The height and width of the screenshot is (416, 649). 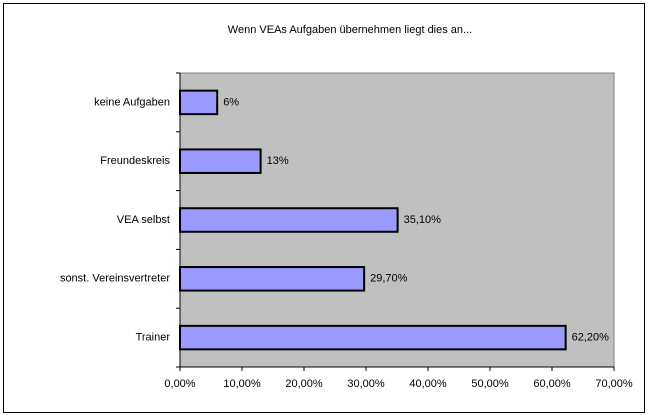 What do you see at coordinates (552, 384) in the screenshot?
I see `x-tick-label: 60,00%` at bounding box center [552, 384].